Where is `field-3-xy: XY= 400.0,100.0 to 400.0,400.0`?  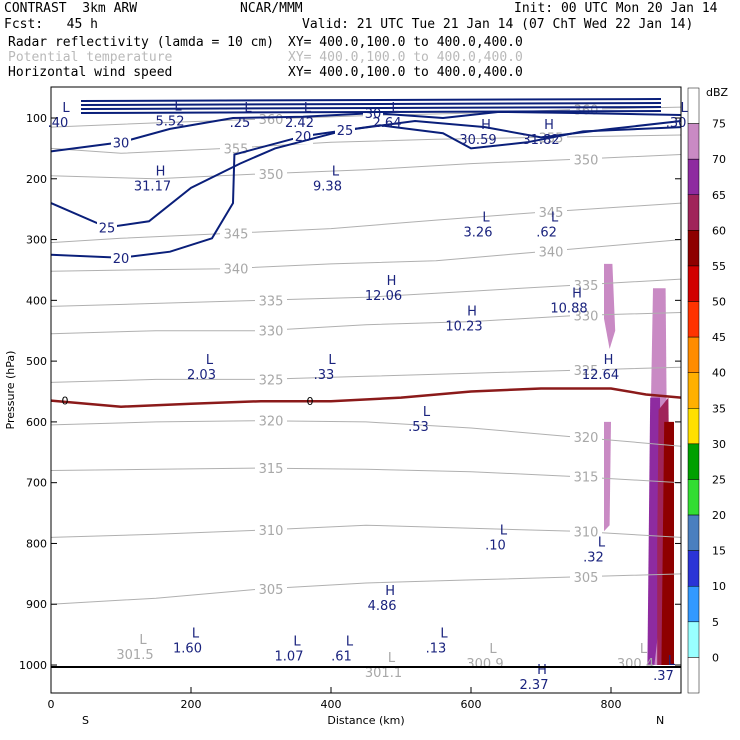 field-3-xy: XY= 400.0,100.0 to 400.0,400.0 is located at coordinates (405, 72).